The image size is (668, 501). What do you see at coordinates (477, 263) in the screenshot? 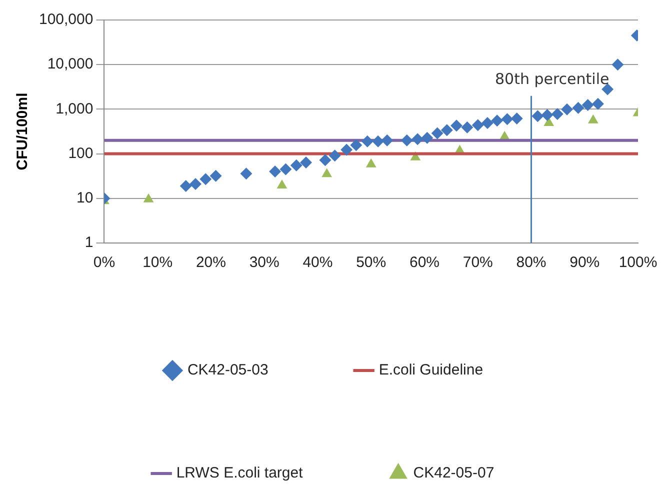
I see `x-tick-label: 70%` at bounding box center [477, 263].